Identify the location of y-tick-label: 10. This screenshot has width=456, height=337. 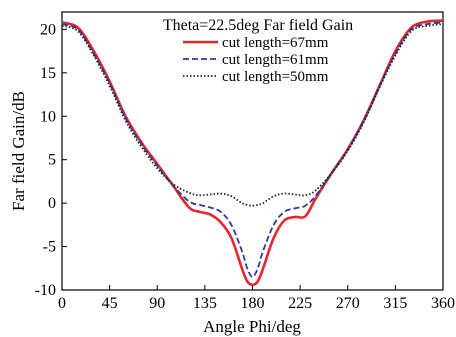
(48, 116).